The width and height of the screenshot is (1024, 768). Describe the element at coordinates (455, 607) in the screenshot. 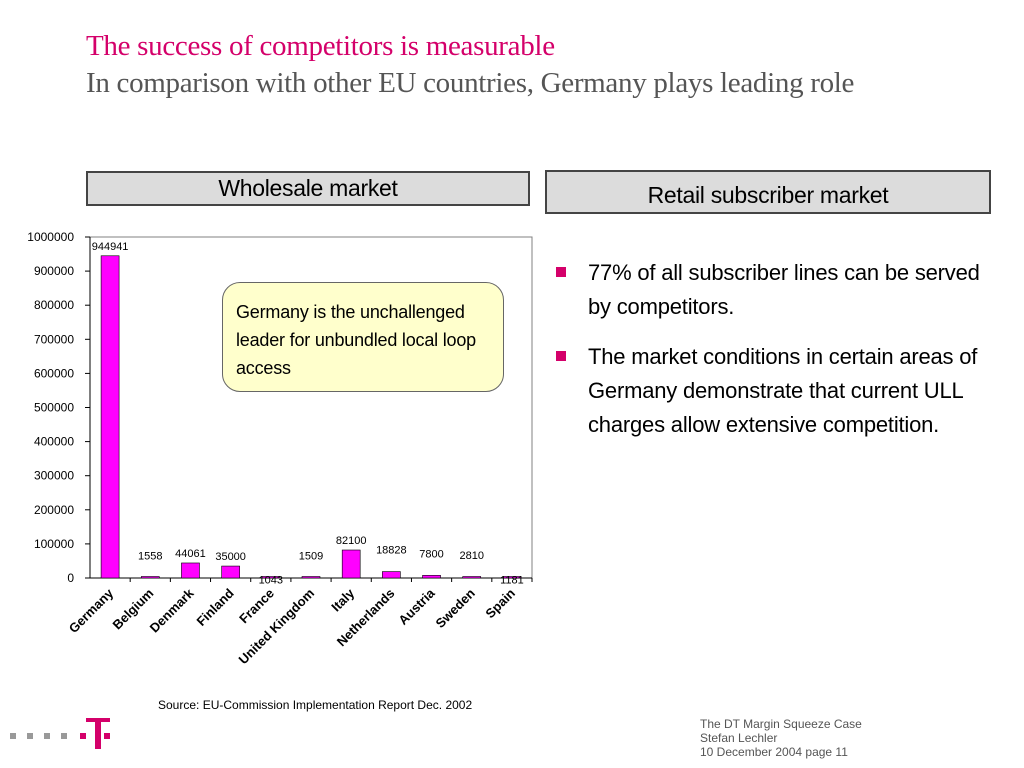

I see `x-tick-label: Sweden` at that location.